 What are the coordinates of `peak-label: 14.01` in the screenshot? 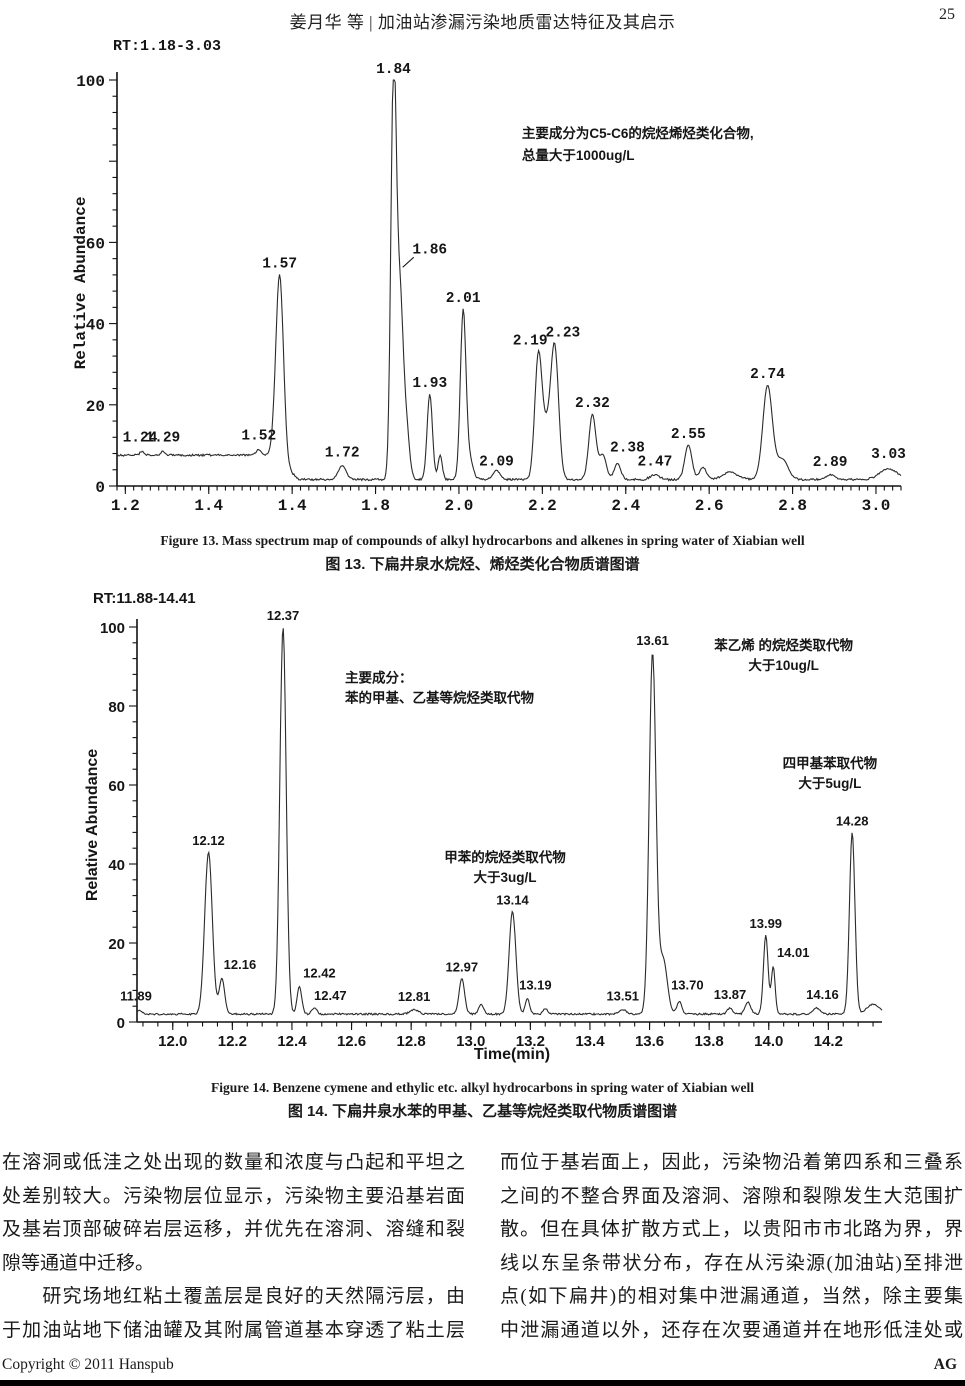 It's located at (793, 952).